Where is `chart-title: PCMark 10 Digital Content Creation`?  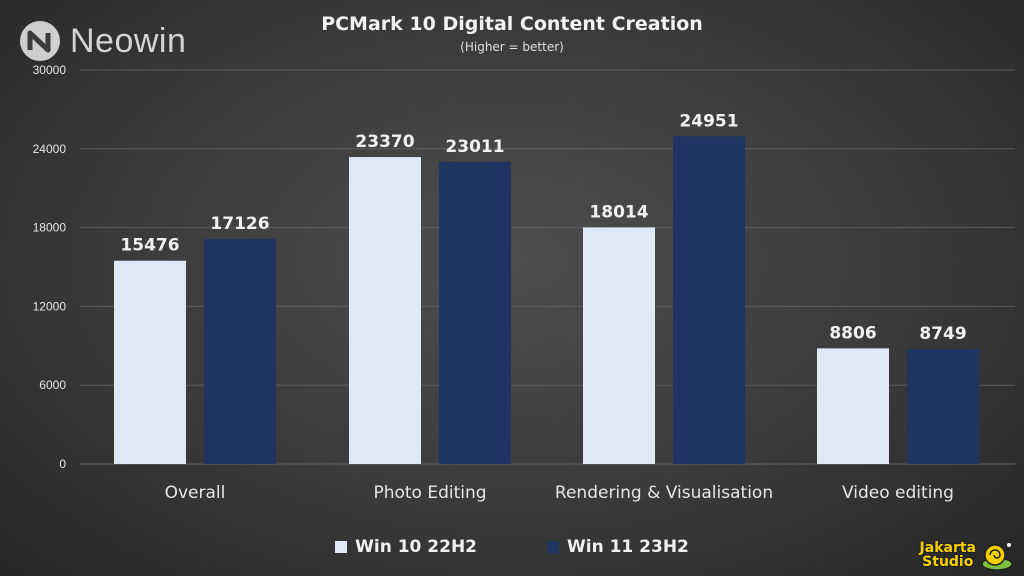
chart-title: PCMark 10 Digital Content Creation is located at coordinates (512, 24).